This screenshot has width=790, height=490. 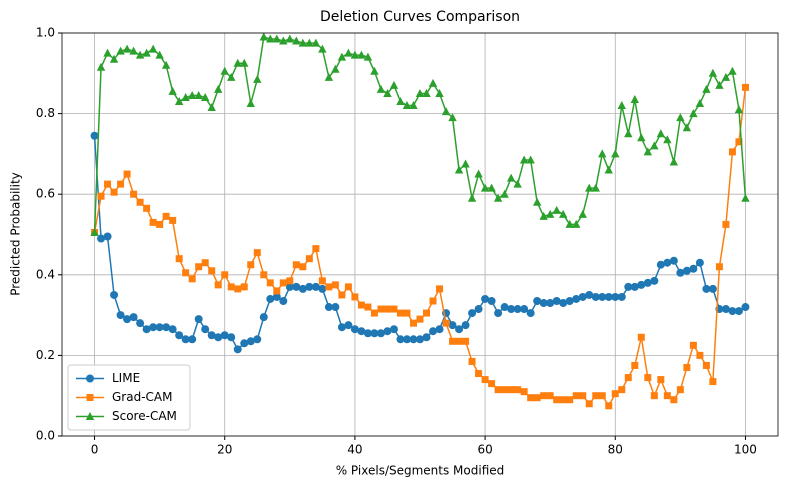 I want to click on legend-label: Score-CAM, so click(x=144, y=416).